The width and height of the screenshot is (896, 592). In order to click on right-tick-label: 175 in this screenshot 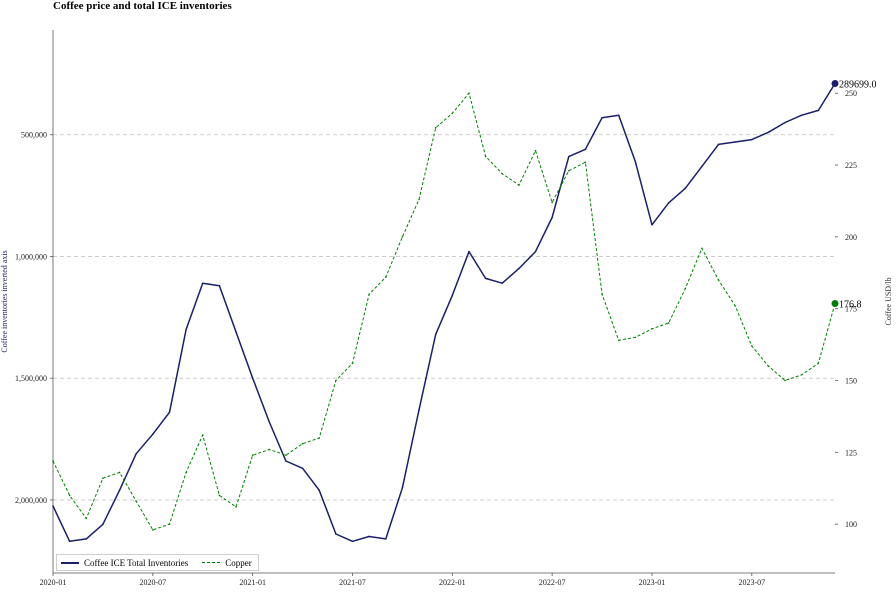, I will do `click(851, 309)`.